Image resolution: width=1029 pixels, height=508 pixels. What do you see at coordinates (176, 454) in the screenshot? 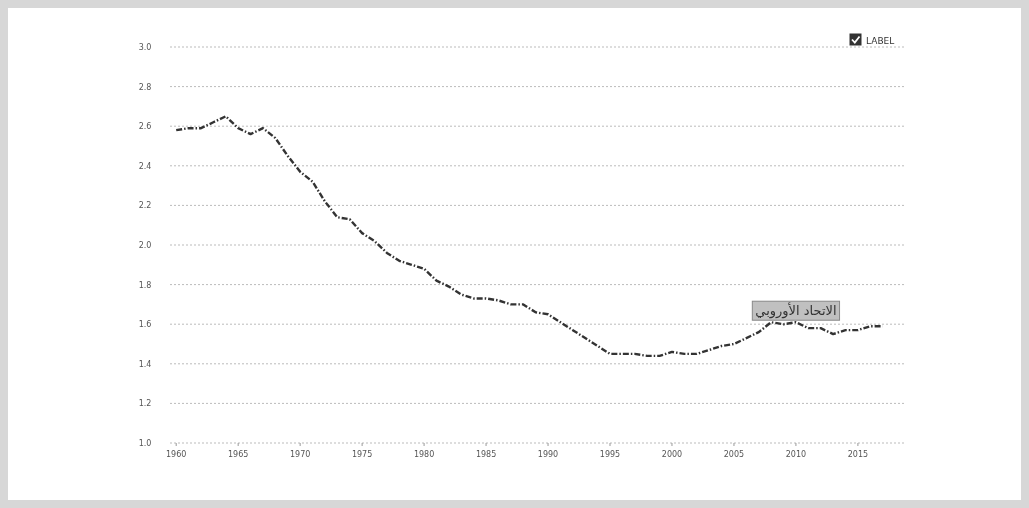
I see `x-tick-label: 1960` at bounding box center [176, 454].